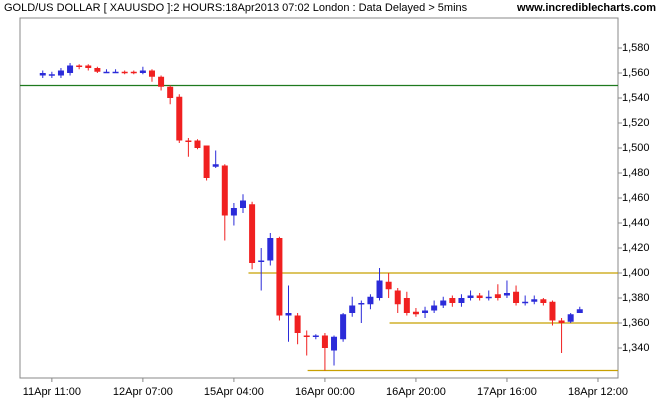  What do you see at coordinates (234, 392) in the screenshot?
I see `x-tick-label: 15Apr 04:00` at bounding box center [234, 392].